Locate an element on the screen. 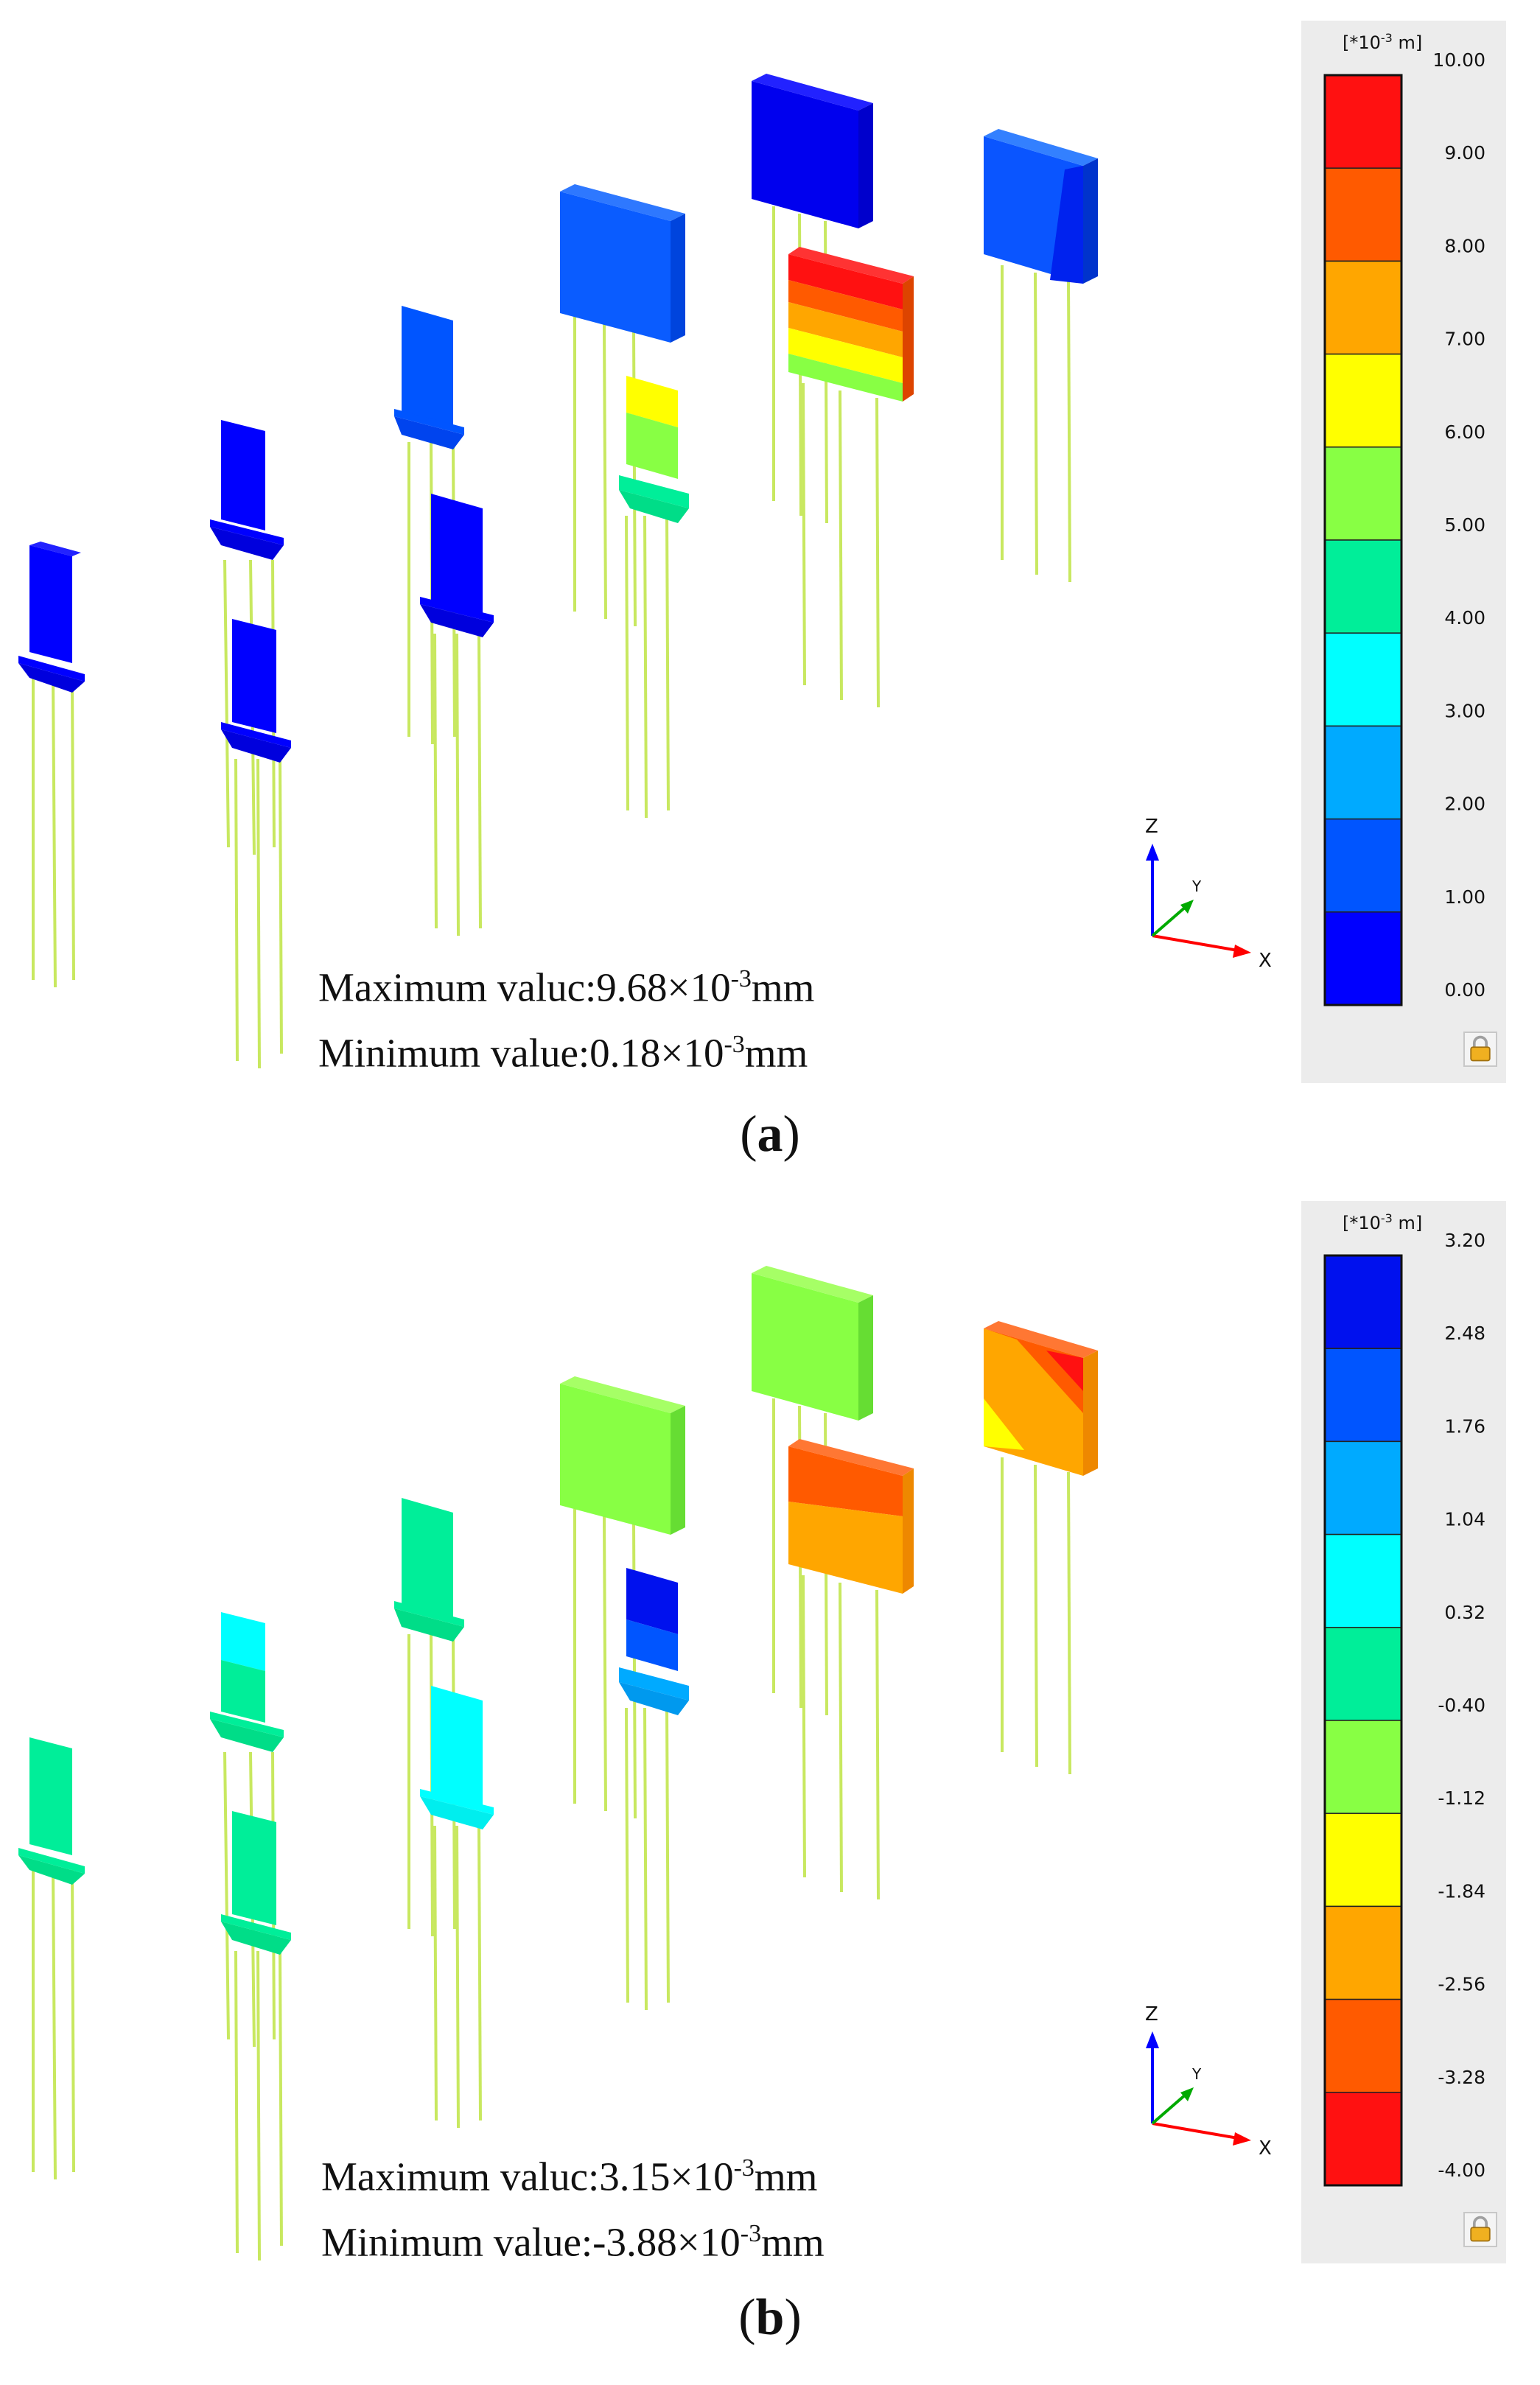 Image resolution: width=1540 pixels, height=2385 pixels. legend-unit-a: [*10-3 m] is located at coordinates (1383, 42).